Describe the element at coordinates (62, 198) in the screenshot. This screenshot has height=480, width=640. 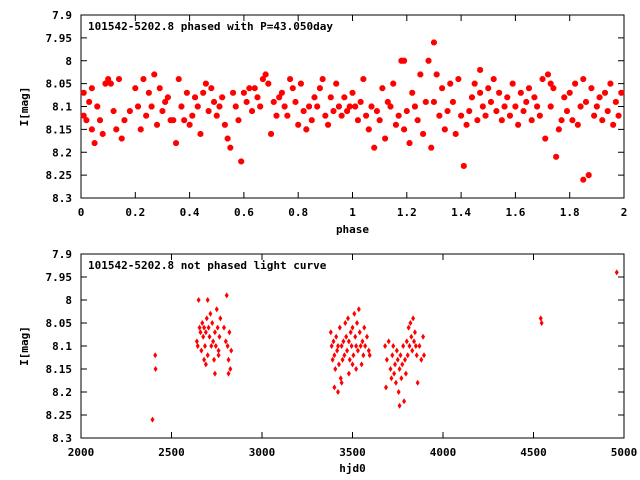
I see `y-tick-label: 8.3` at that location.